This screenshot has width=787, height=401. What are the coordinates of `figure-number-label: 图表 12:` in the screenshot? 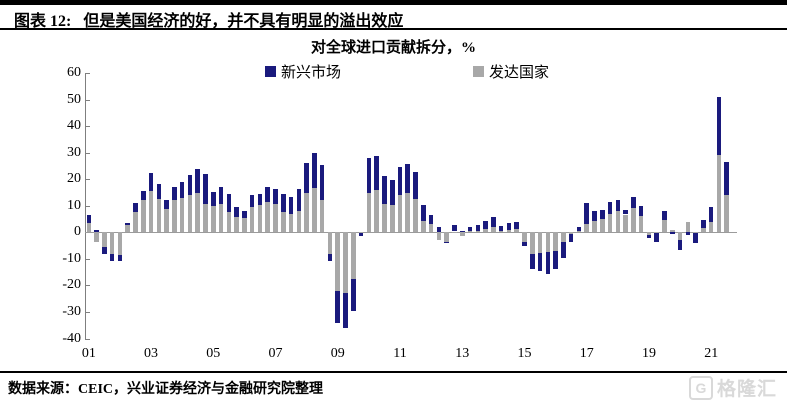 It's located at (43, 21).